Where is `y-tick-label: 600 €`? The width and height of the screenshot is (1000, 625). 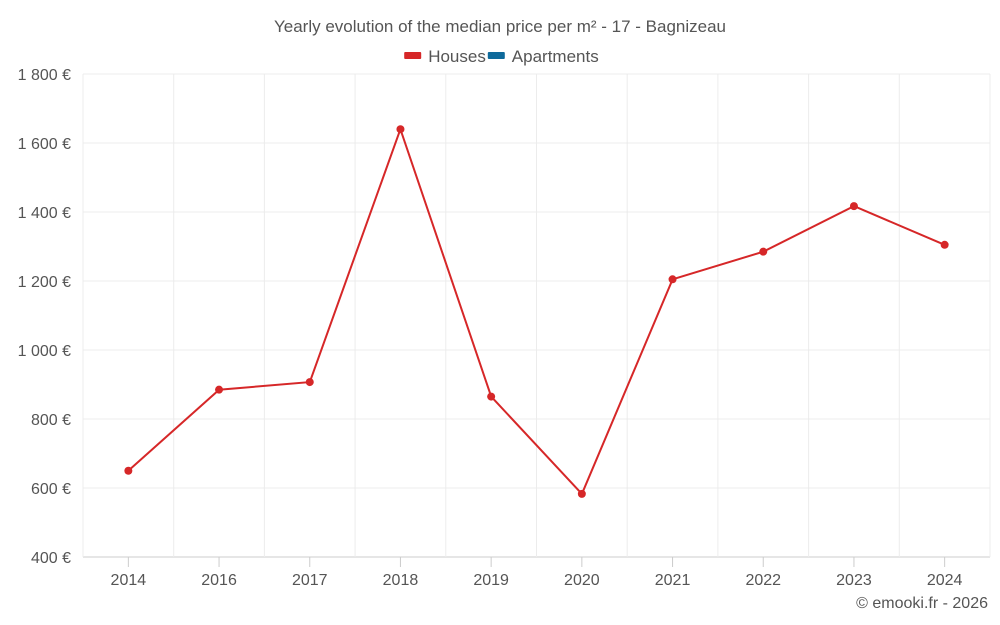 y-tick-label: 600 € is located at coordinates (51, 489).